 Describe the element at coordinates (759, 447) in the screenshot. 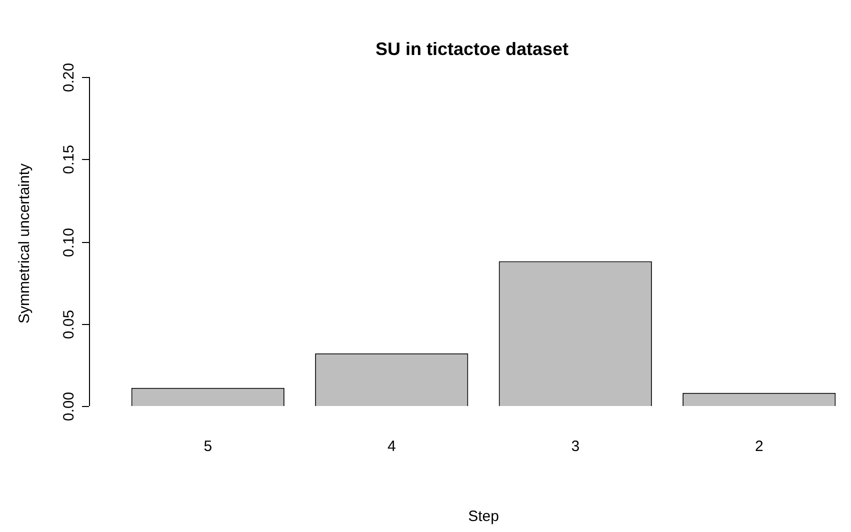

I see `x-tick-label: 2` at that location.